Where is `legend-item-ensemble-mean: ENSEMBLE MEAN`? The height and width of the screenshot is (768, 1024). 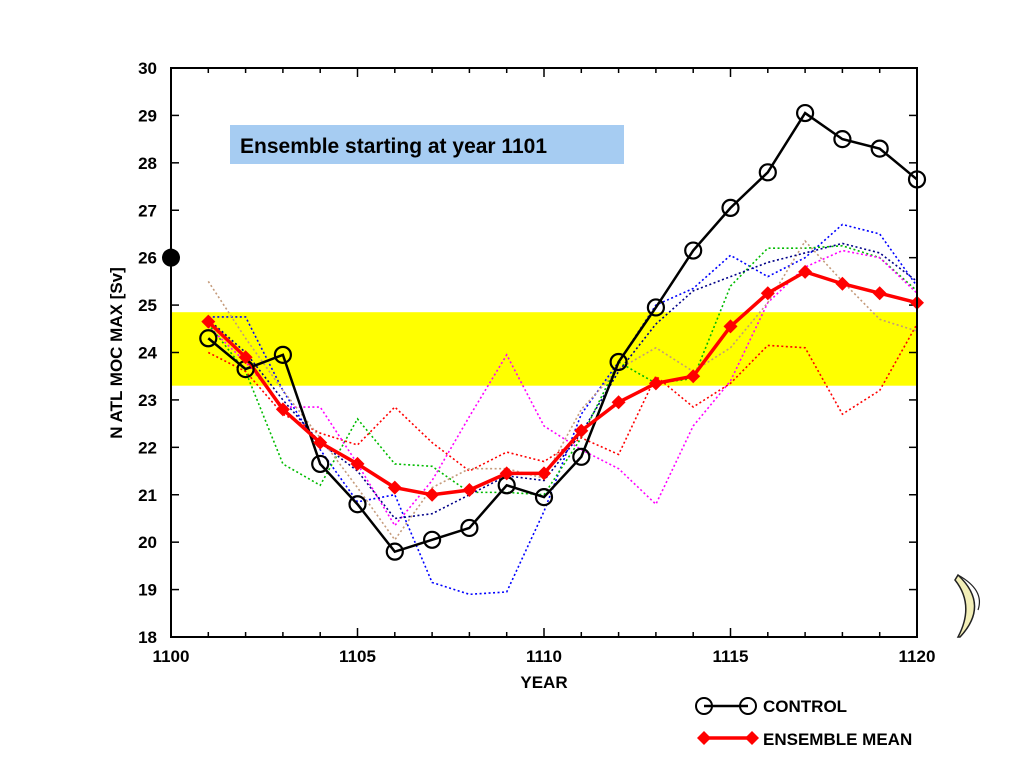 legend-item-ensemble-mean: ENSEMBLE MEAN is located at coordinates (804, 739).